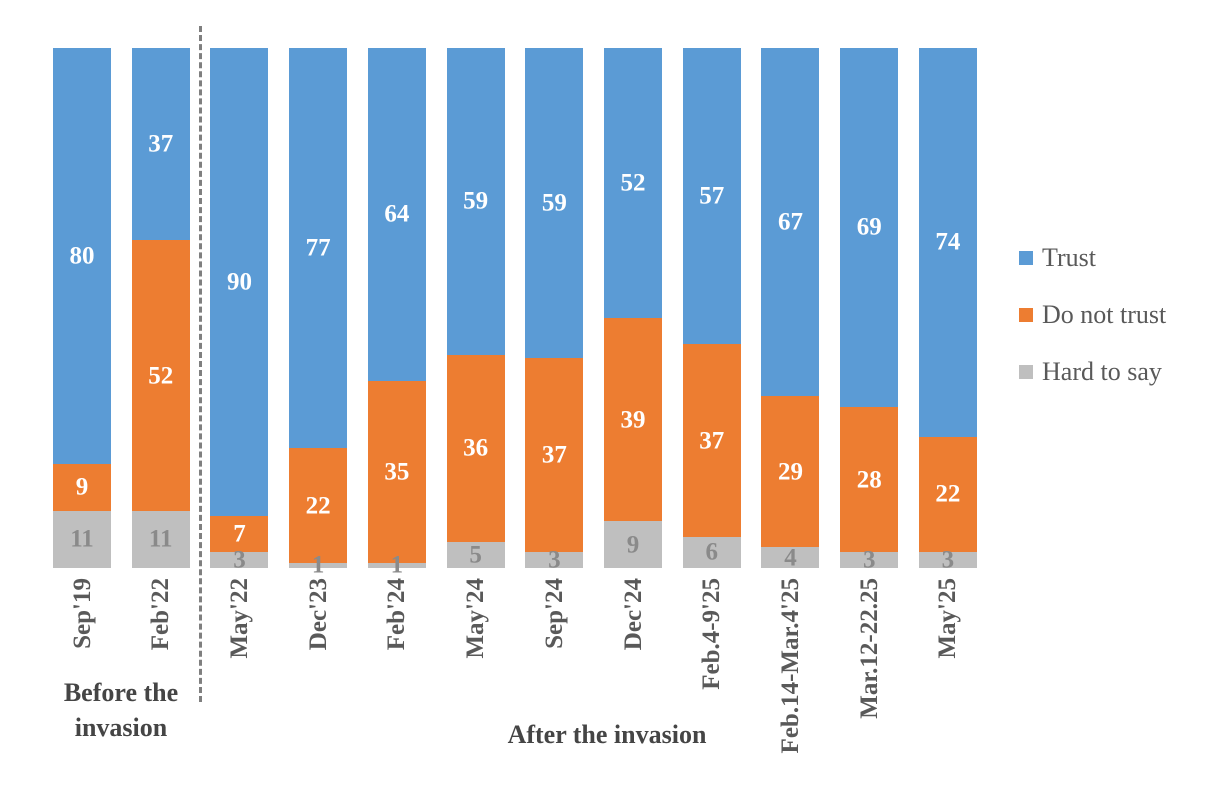 The image size is (1231, 812). I want to click on value-label-trust-dec-23: 77, so click(318, 248).